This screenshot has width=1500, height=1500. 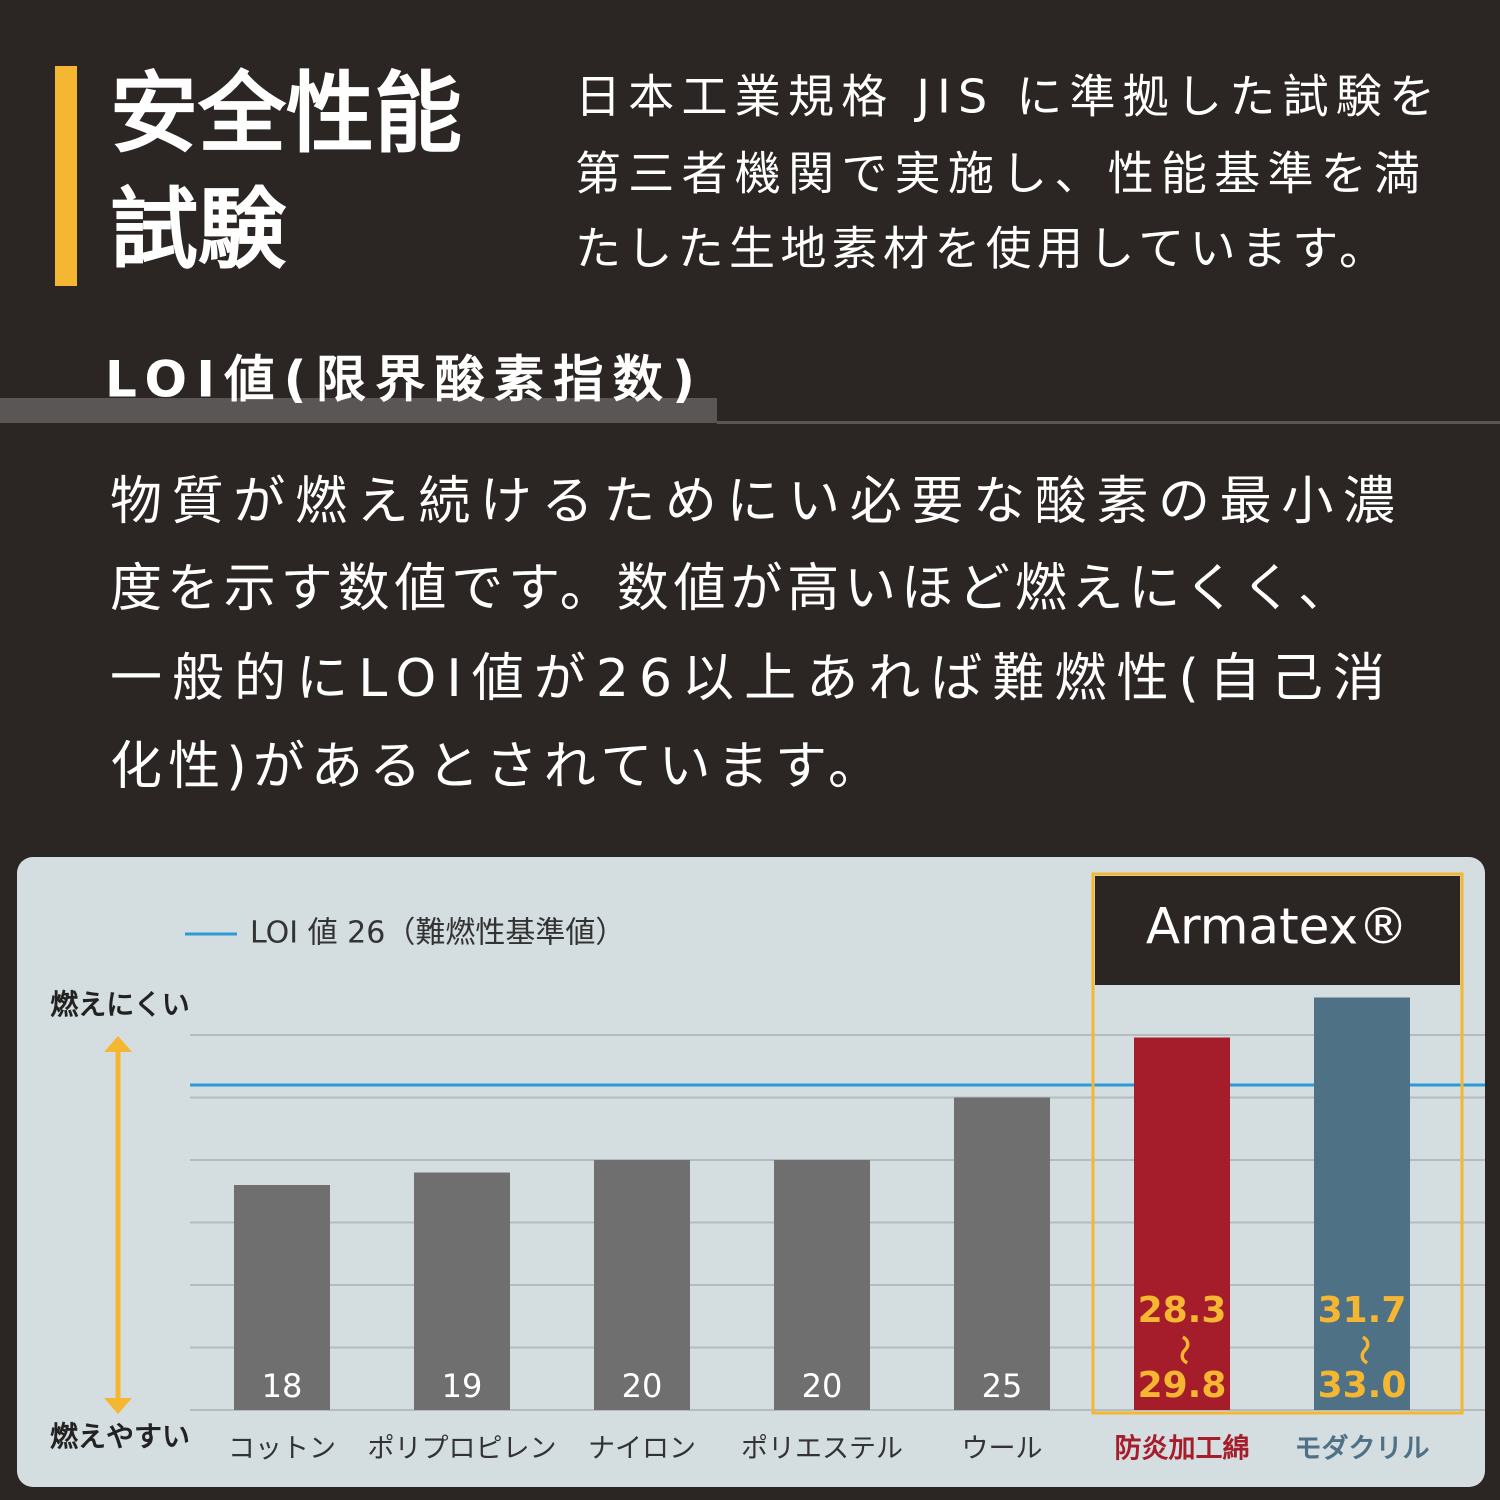 I want to click on value-label: 33.0, so click(x=1362, y=1385).